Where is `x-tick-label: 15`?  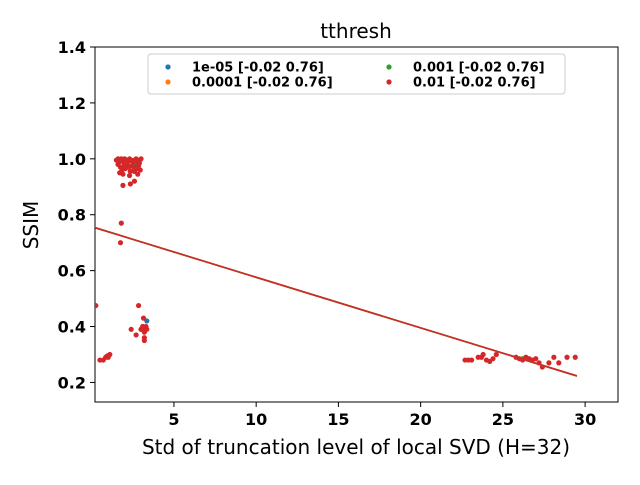 x-tick-label: 15 is located at coordinates (338, 419).